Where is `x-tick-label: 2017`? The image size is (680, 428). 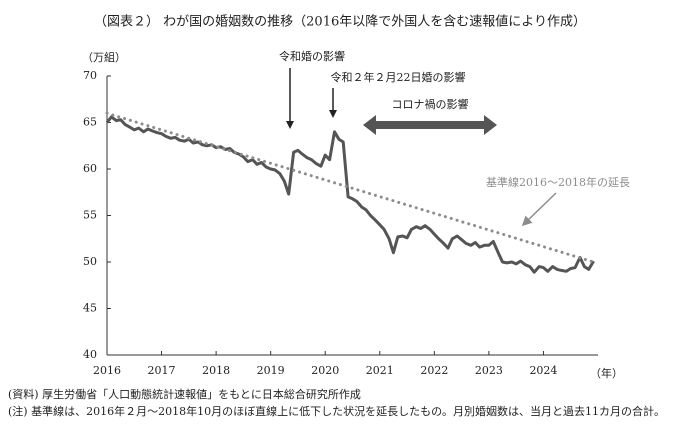
x-tick-label: 2017 is located at coordinates (162, 370).